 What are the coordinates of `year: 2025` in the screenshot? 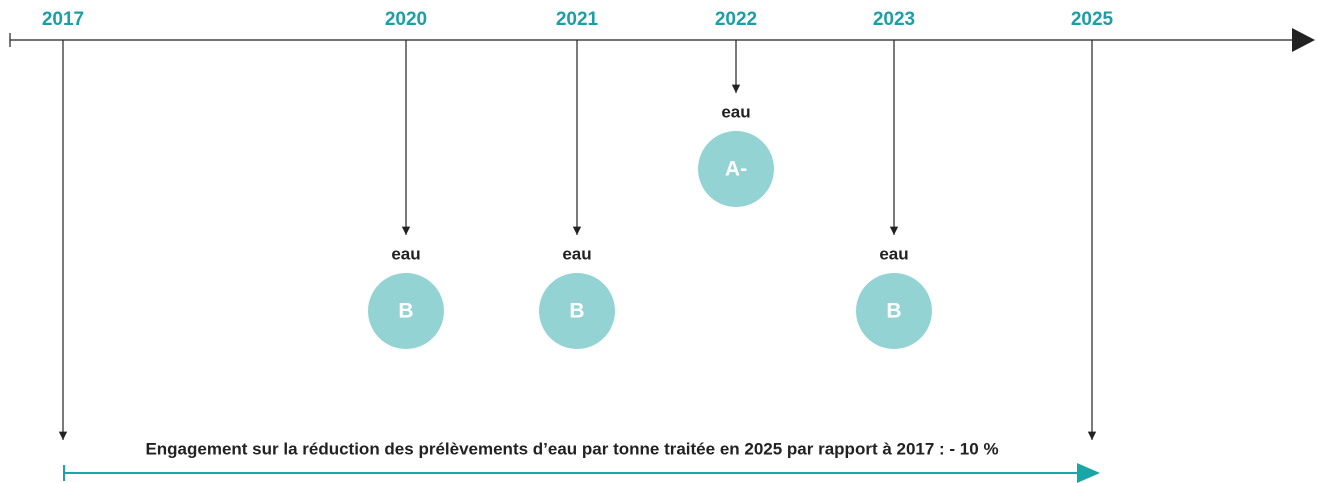 It's located at (1092, 19).